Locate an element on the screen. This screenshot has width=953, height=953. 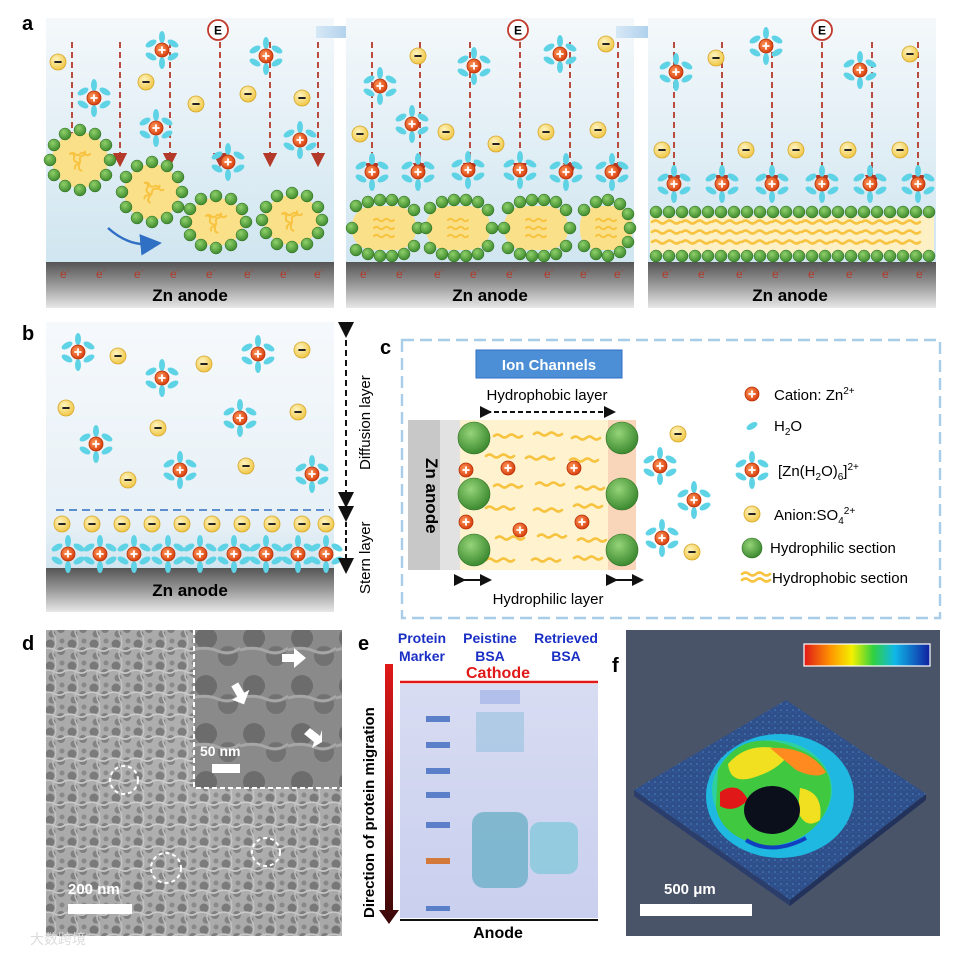
panel-f: f 500 μm is located at coordinates (776, 783).